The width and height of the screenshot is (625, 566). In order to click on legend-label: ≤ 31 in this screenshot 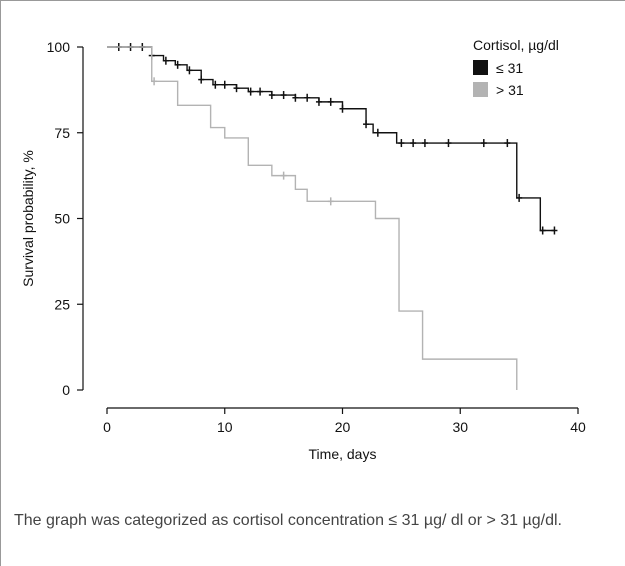, I will do `click(509, 68)`.